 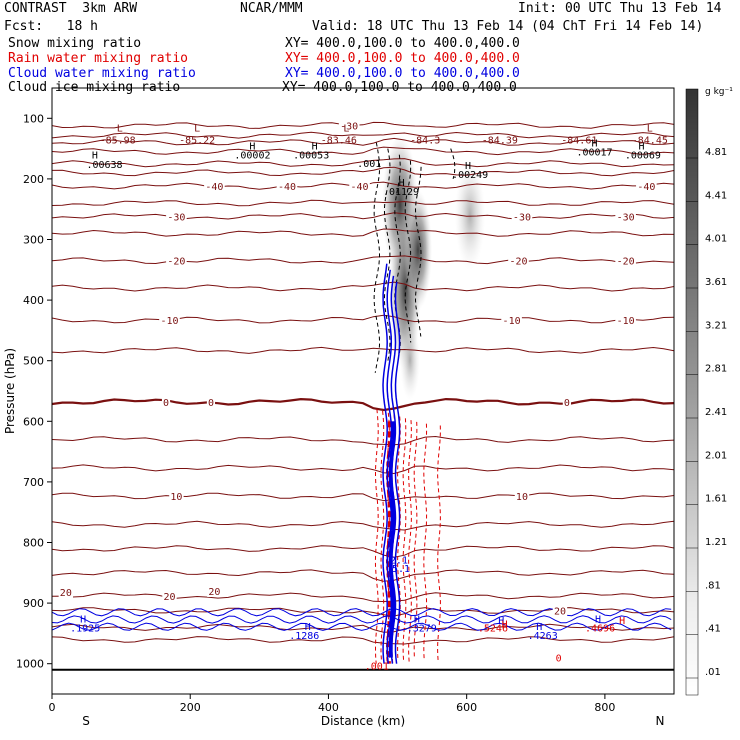 I want to click on extremum-label: -84.3, so click(x=425, y=141).